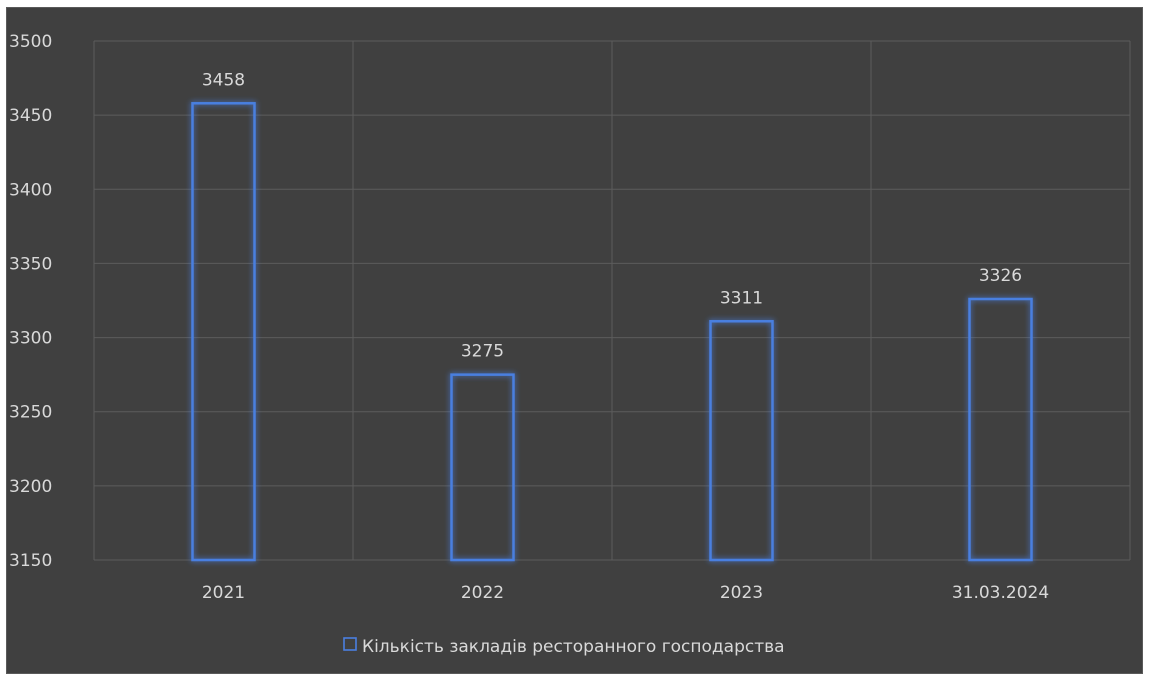 The height and width of the screenshot is (674, 1149). What do you see at coordinates (30, 42) in the screenshot?
I see `y-tick-label: 3500` at bounding box center [30, 42].